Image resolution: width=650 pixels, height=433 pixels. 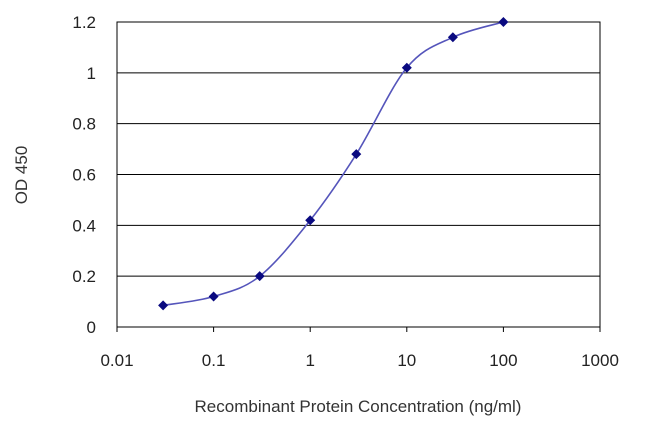 I want to click on y-tick-labels: 0 0.2 0.4 0.6 0.8 1 1.2, so click(x=84, y=175).